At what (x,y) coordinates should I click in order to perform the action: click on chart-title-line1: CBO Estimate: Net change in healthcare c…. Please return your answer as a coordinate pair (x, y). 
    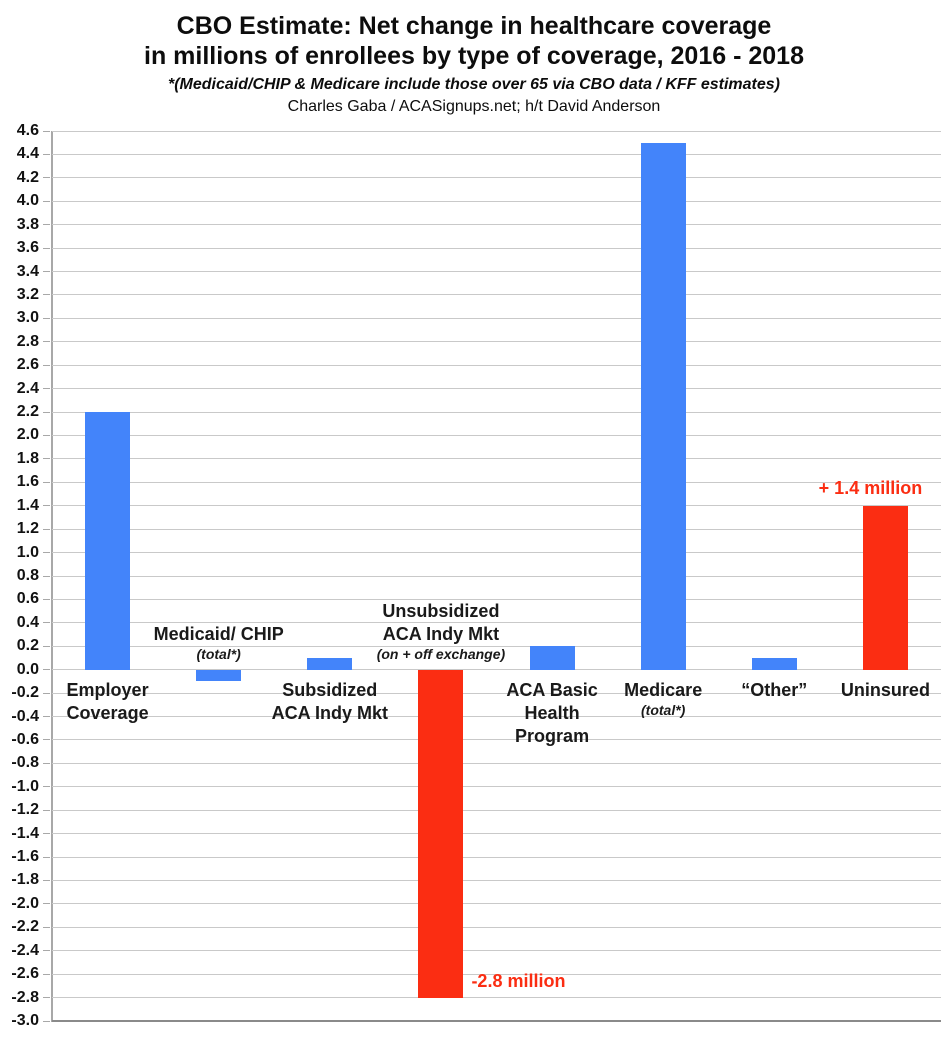
    Looking at the image, I should click on (474, 26).